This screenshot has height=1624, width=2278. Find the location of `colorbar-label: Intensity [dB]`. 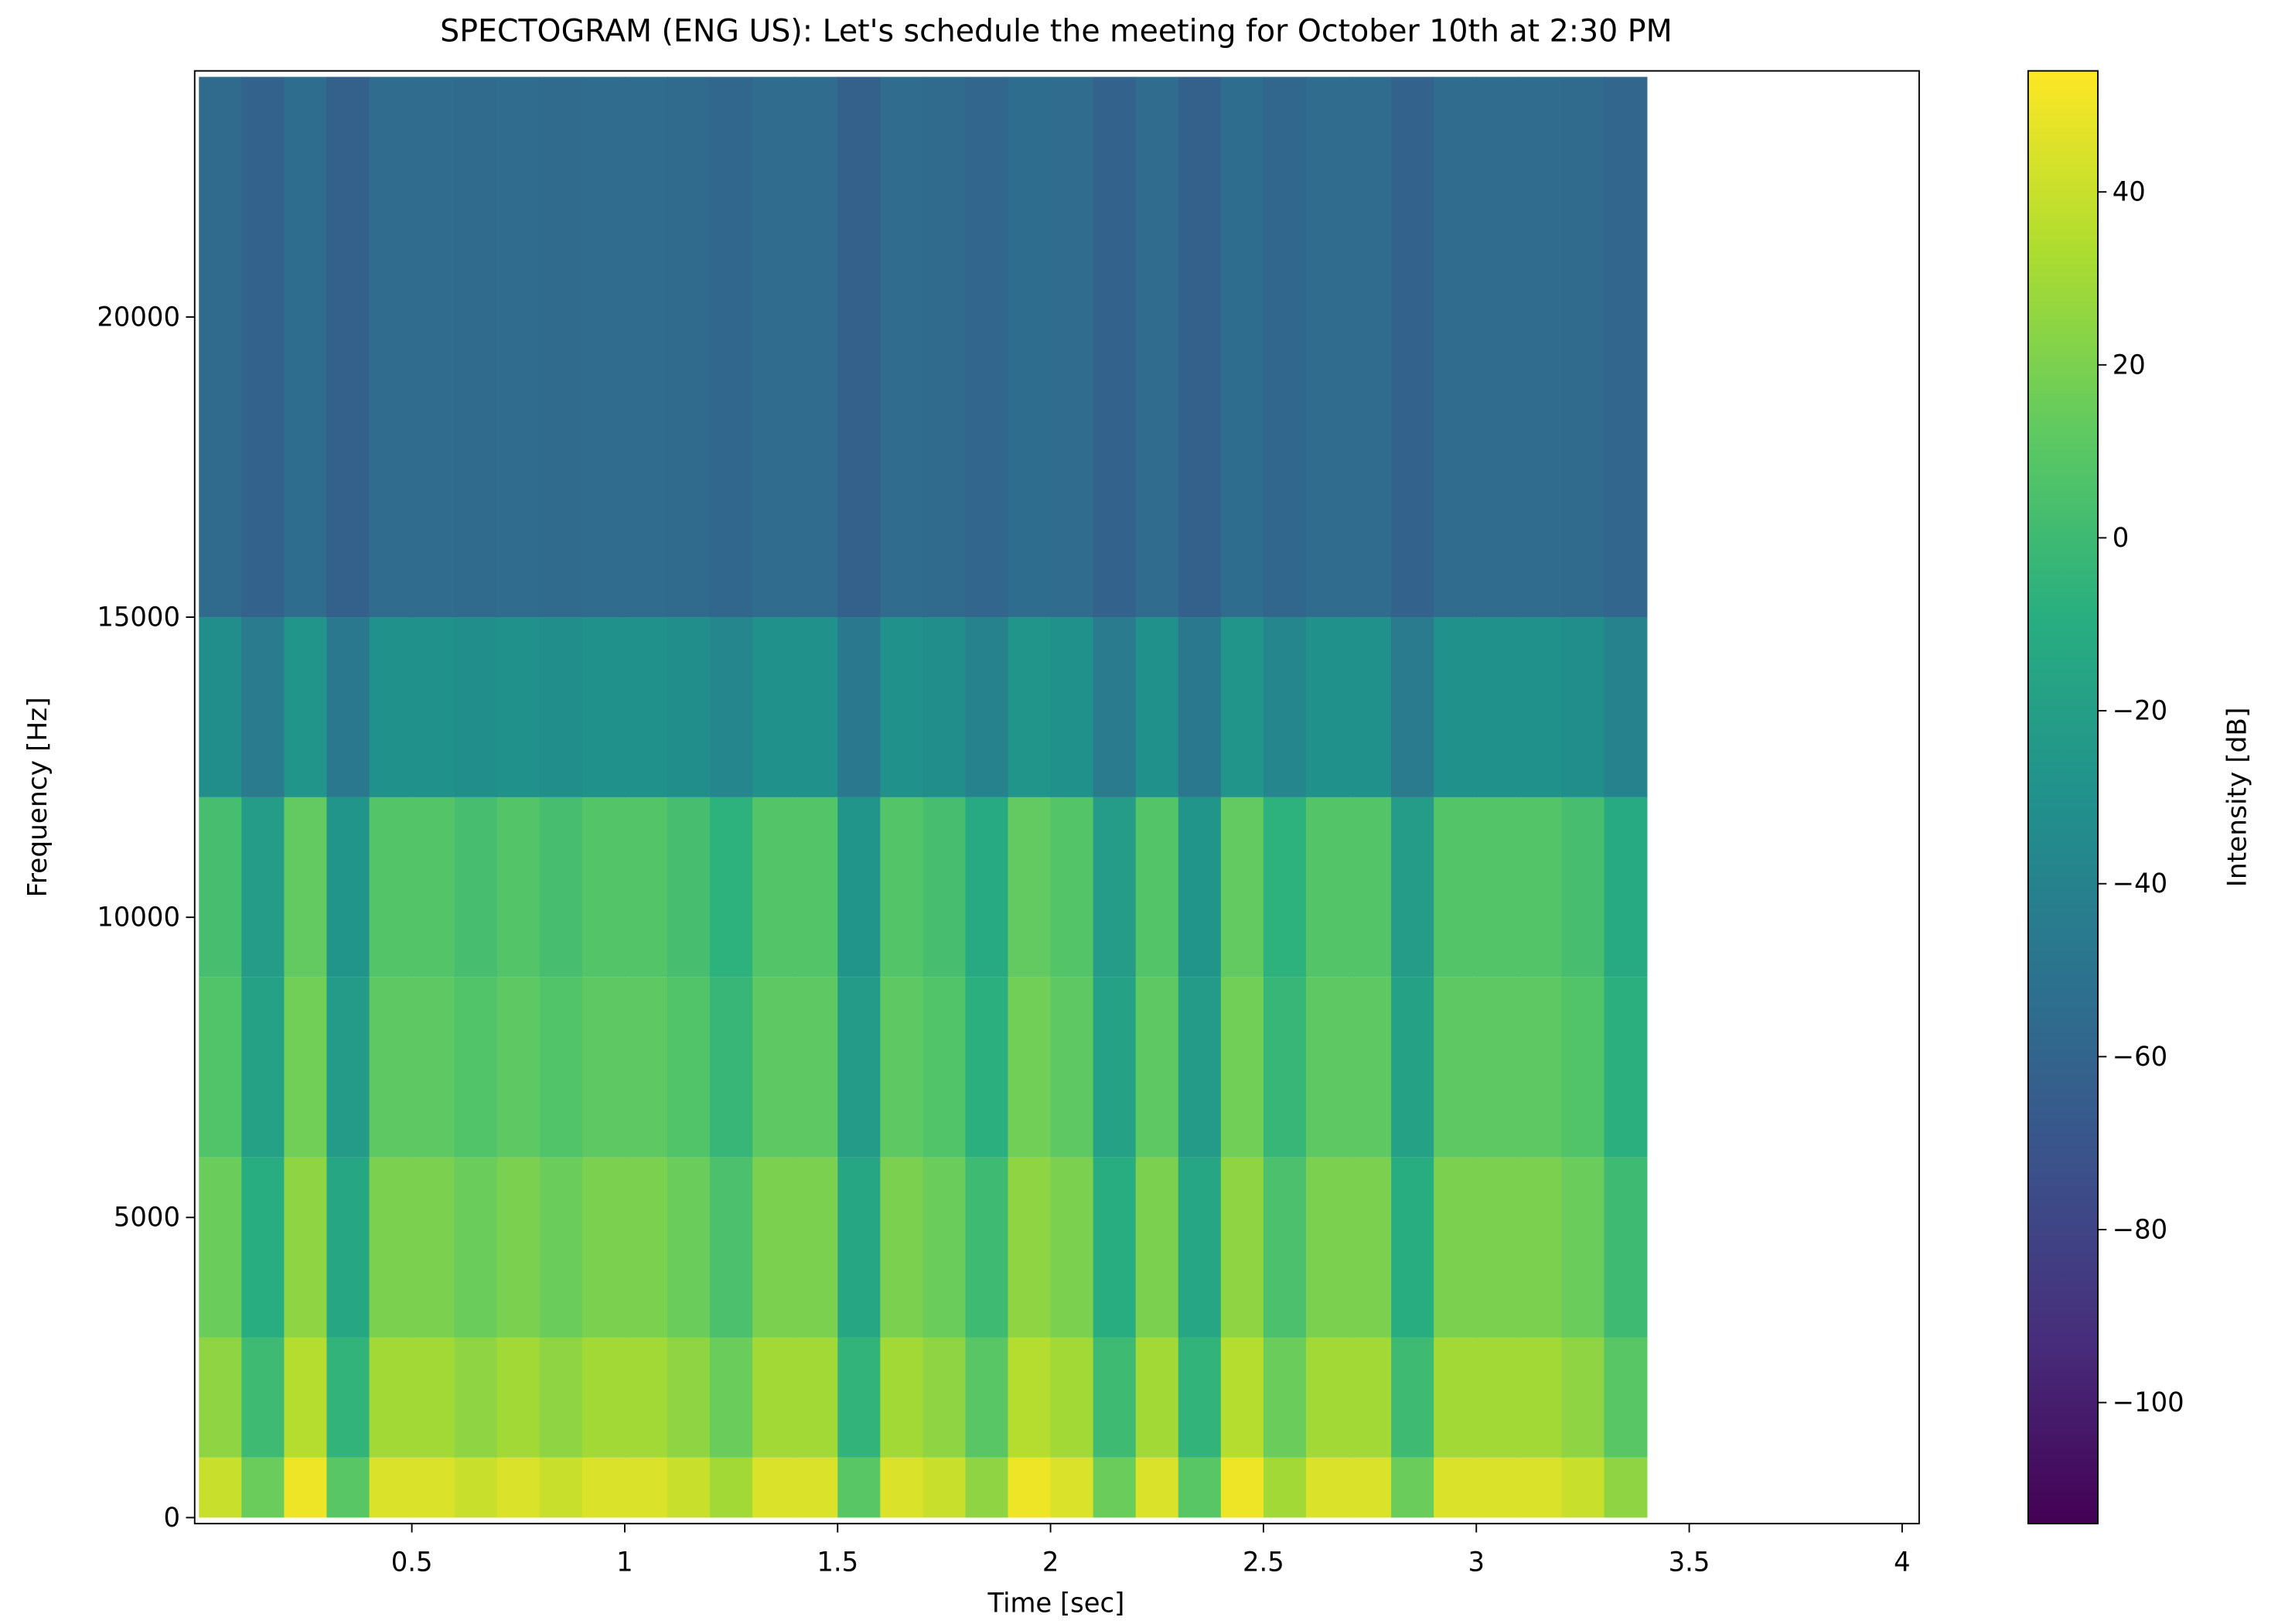

colorbar-label: Intensity [dB] is located at coordinates (2237, 798).